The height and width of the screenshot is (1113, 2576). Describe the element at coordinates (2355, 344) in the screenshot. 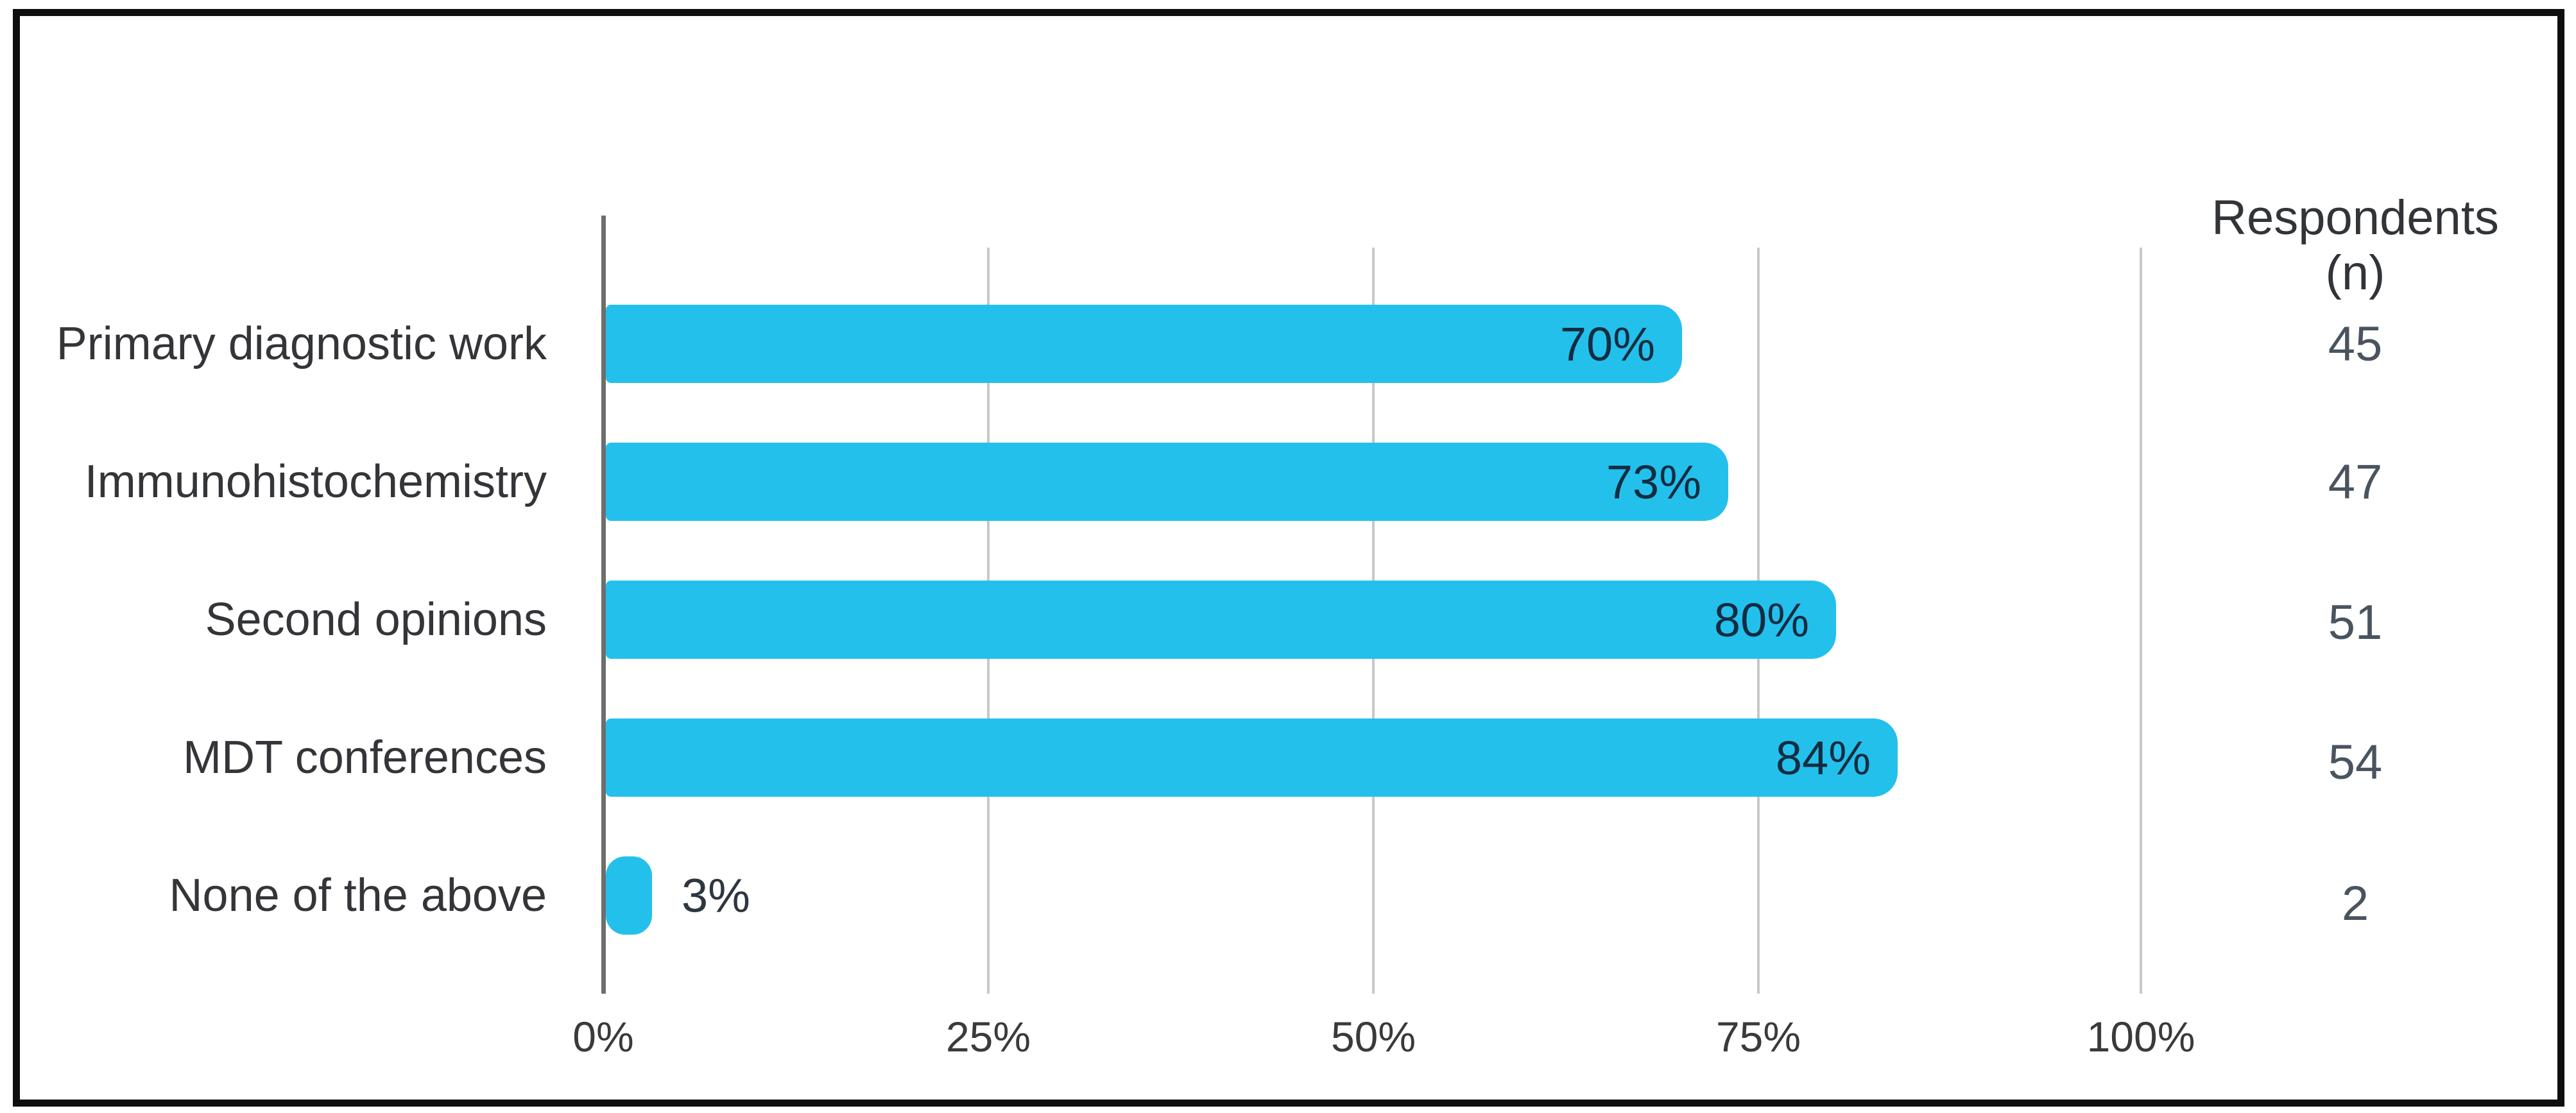

I see `respondents-value-primary-diagnostic-work: 45` at that location.